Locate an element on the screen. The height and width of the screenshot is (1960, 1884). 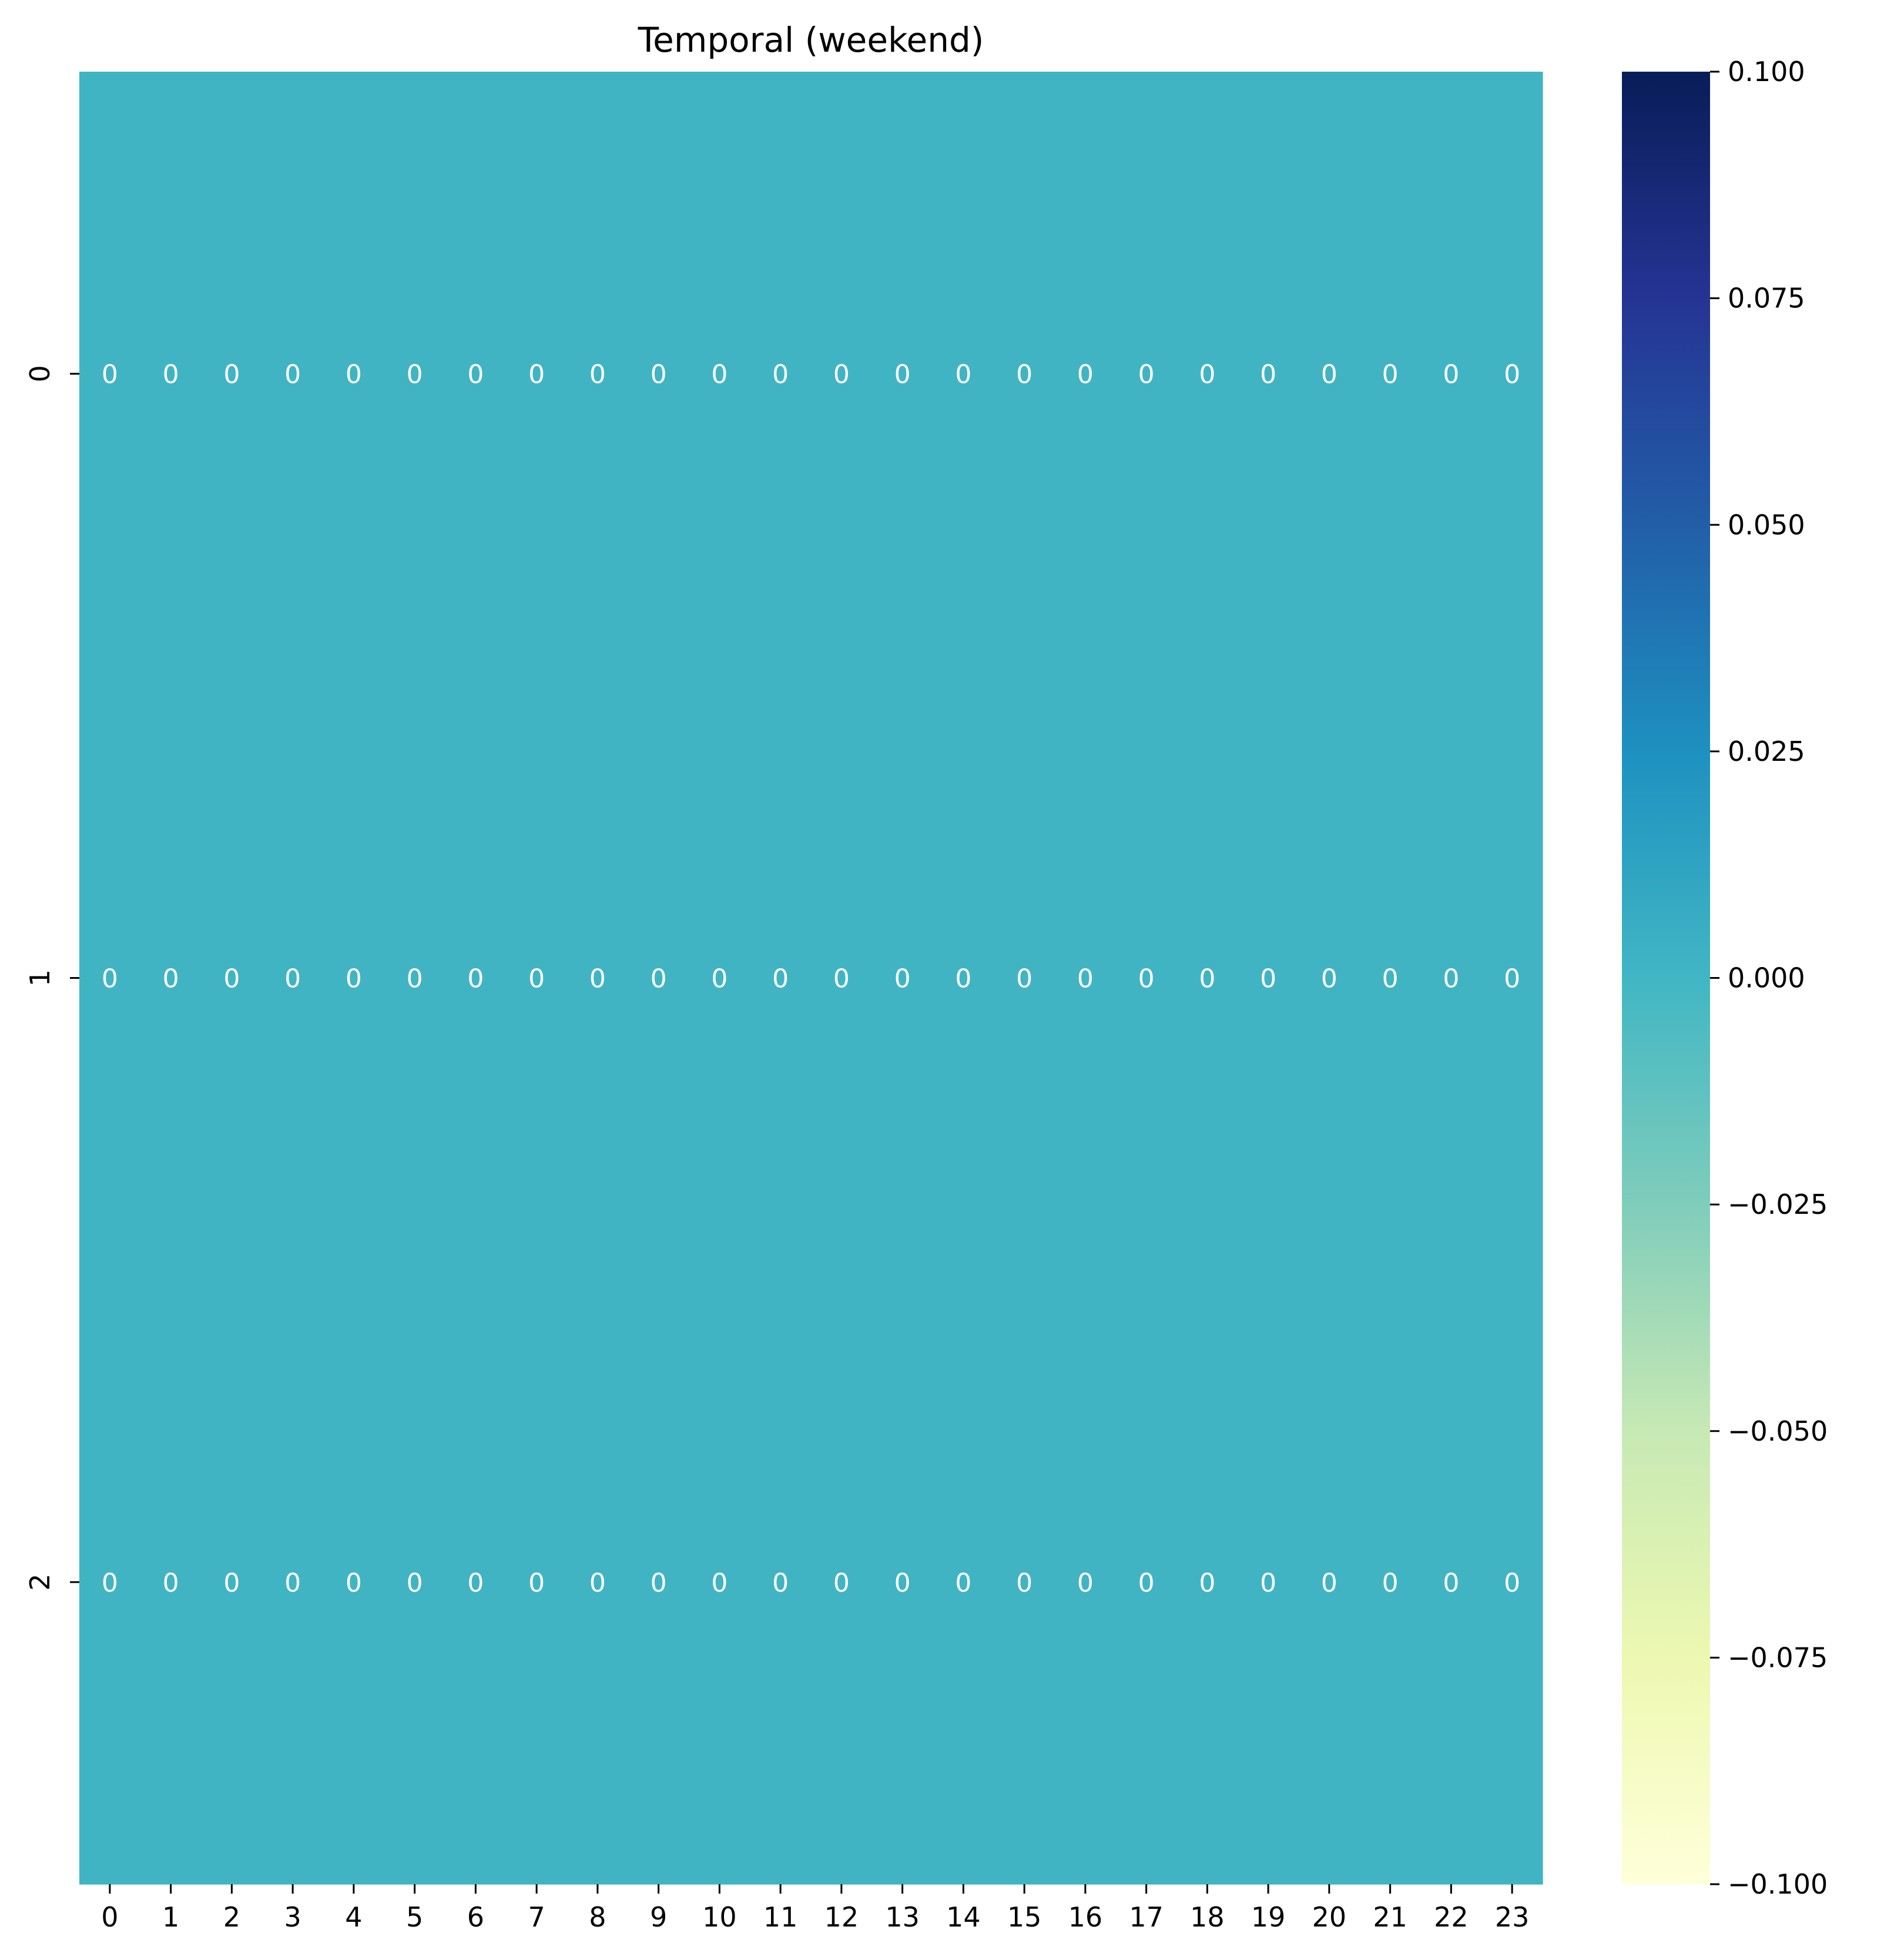
colorbar-tick-label: −0.025 is located at coordinates (1778, 1205).